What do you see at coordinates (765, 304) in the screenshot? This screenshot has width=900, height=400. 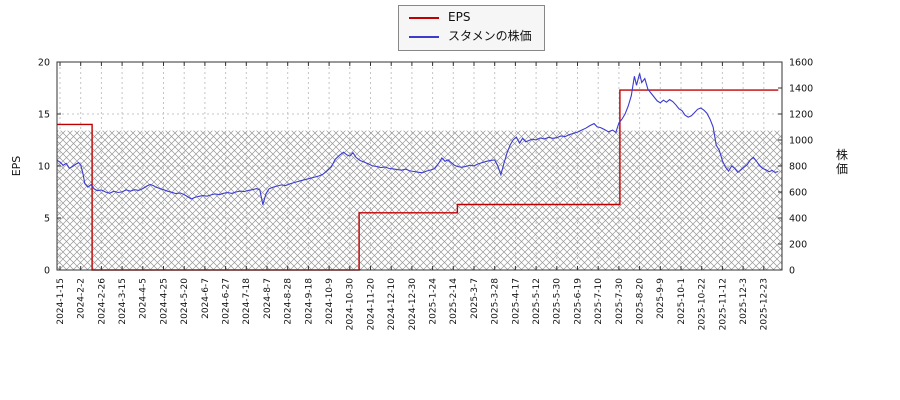 I see `svg-text: 2025-12-23` at bounding box center [765, 304].